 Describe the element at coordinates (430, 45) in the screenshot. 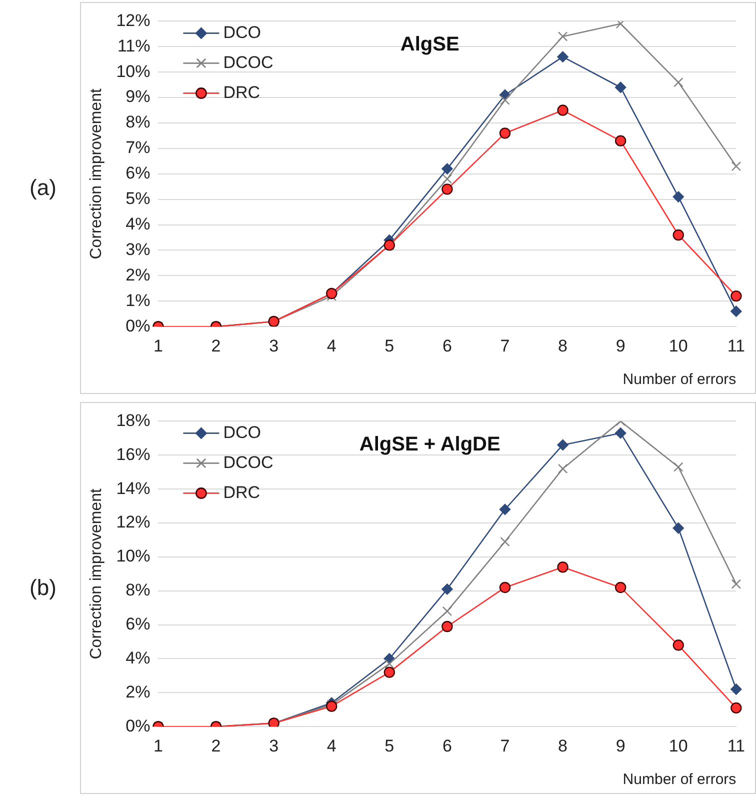

I see `text: AlgSE` at that location.